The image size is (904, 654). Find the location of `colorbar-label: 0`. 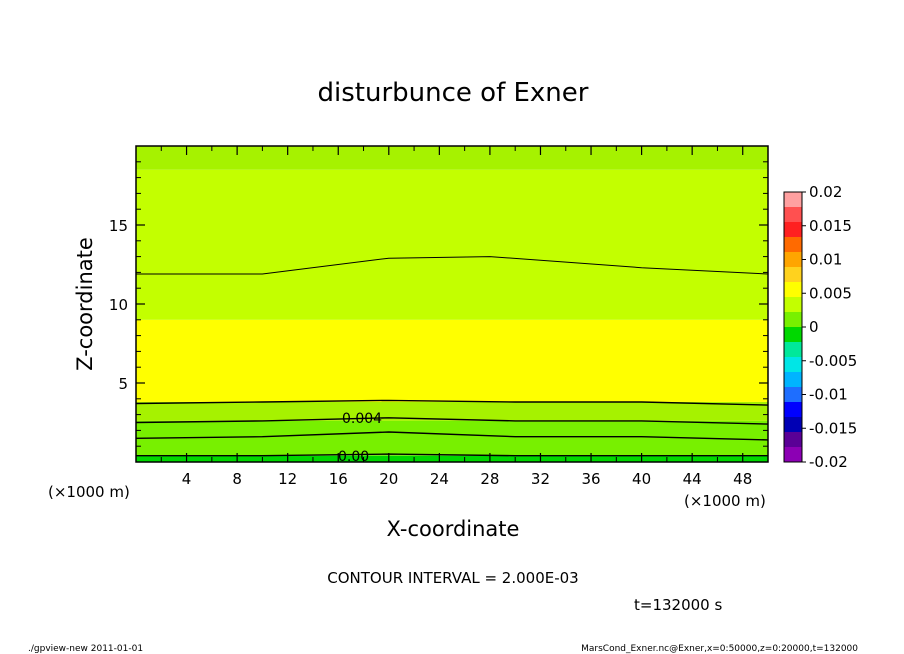

colorbar-label: 0 is located at coordinates (814, 327).